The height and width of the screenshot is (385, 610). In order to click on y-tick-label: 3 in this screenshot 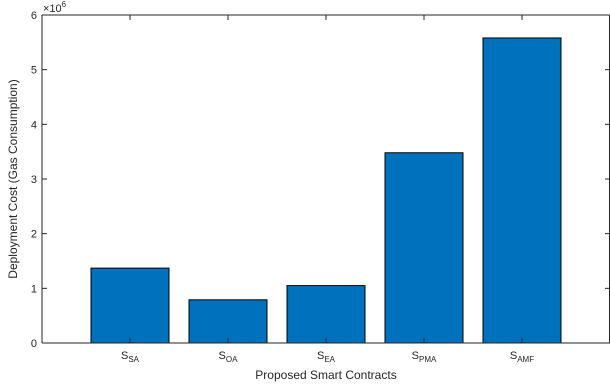, I will do `click(34, 180)`.